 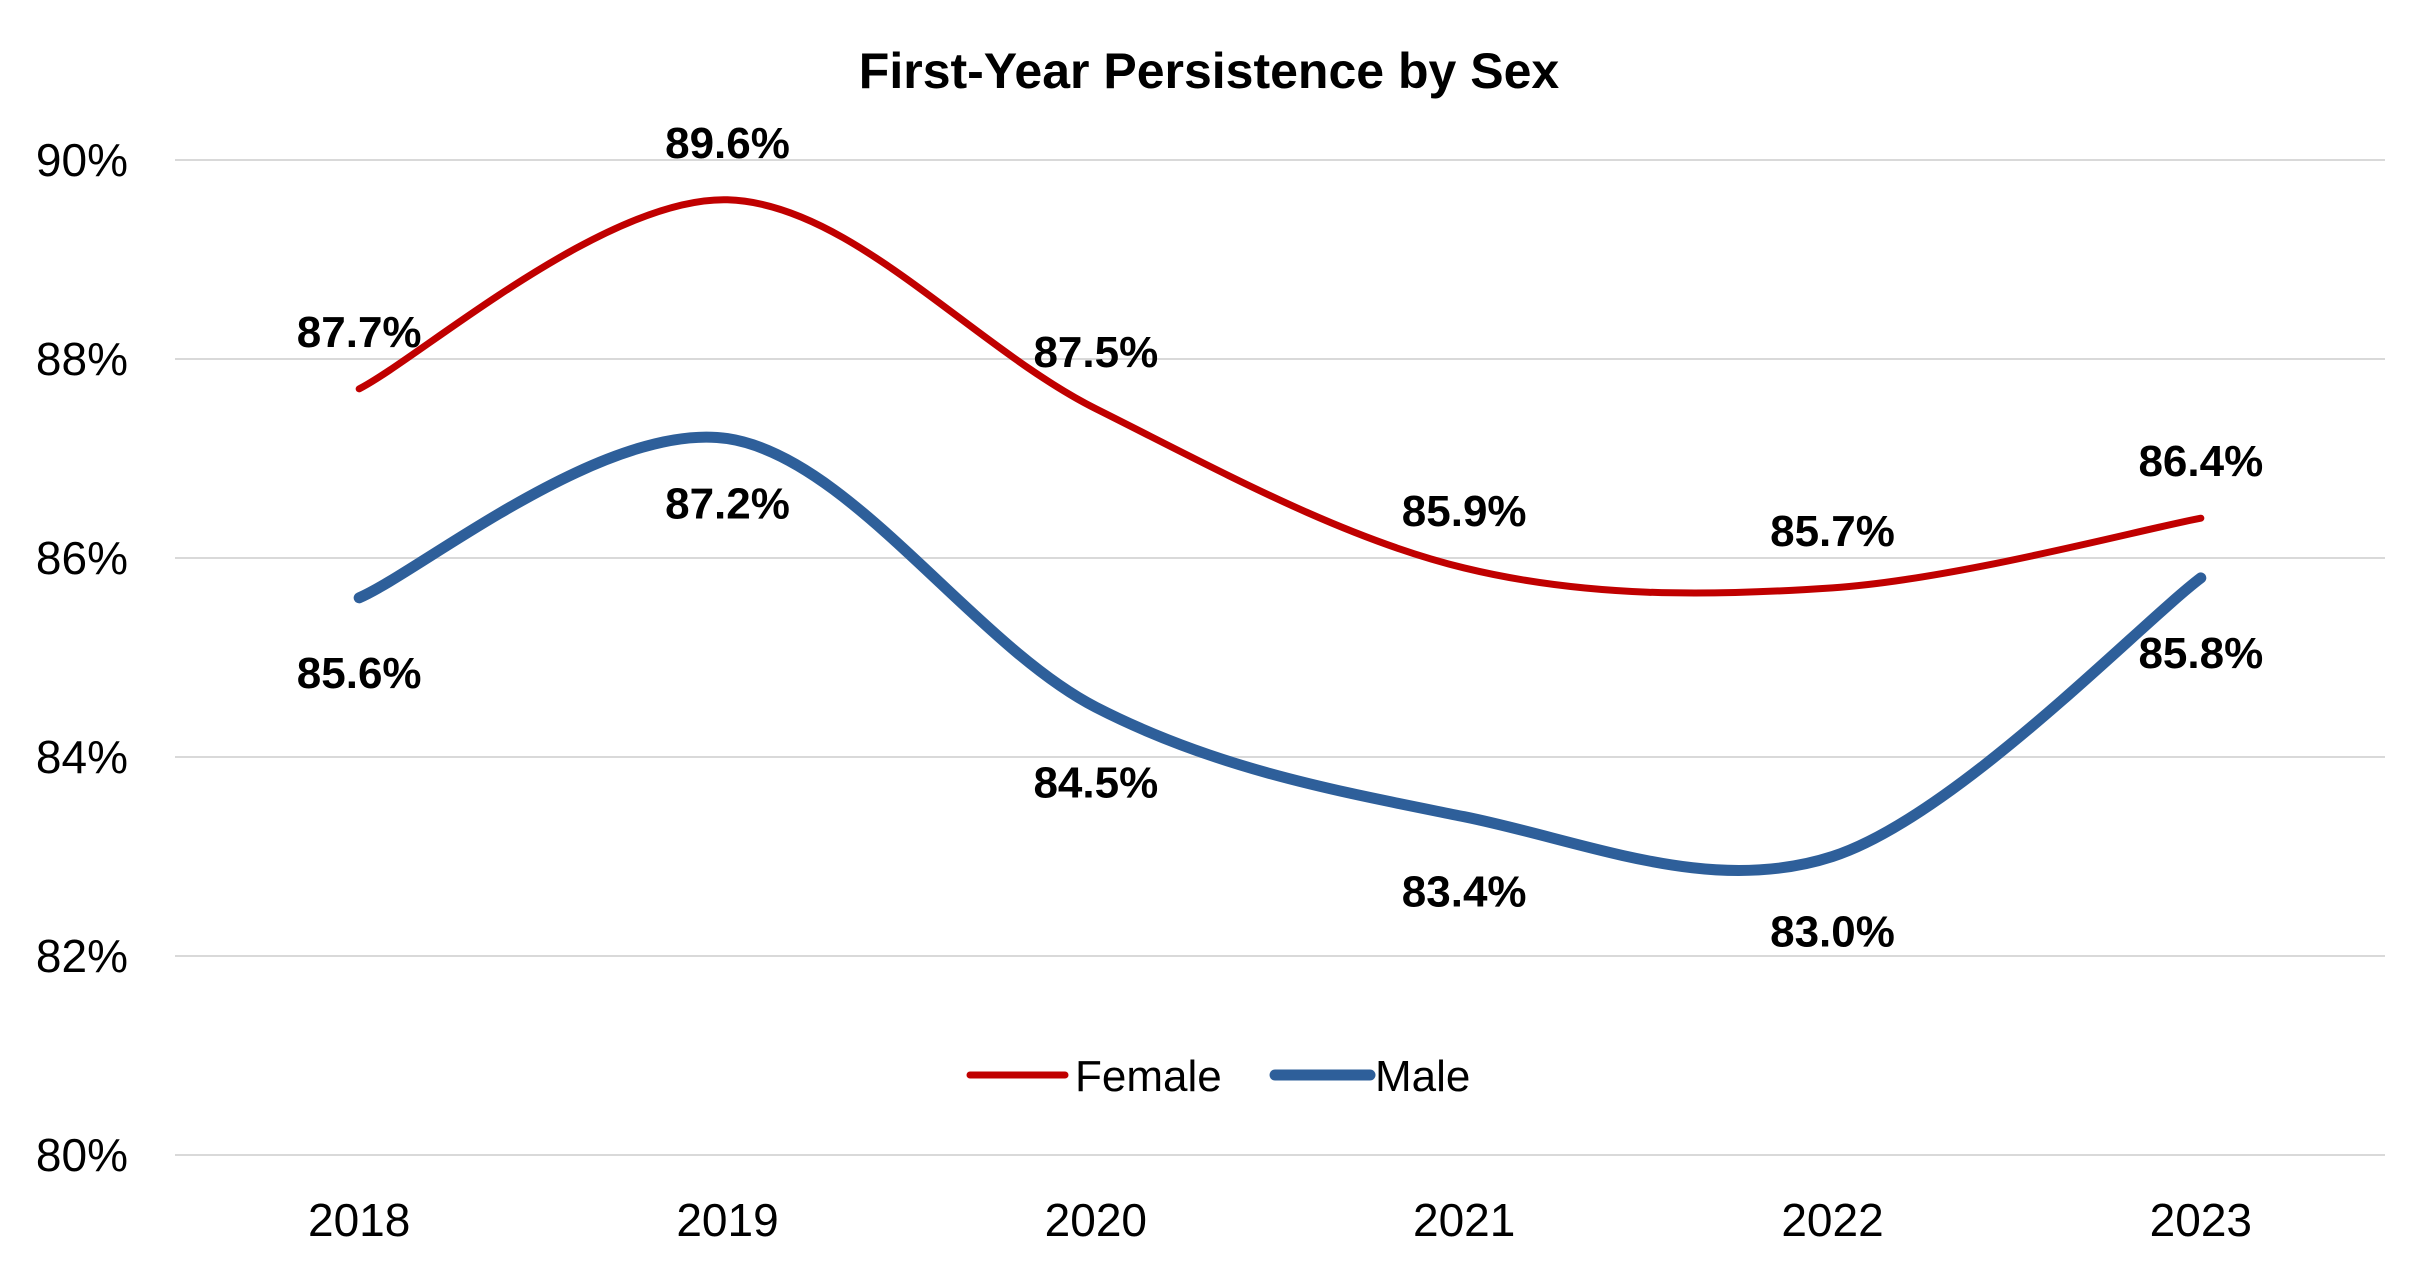 I want to click on y-tick-label: 86%, so click(x=82, y=558).